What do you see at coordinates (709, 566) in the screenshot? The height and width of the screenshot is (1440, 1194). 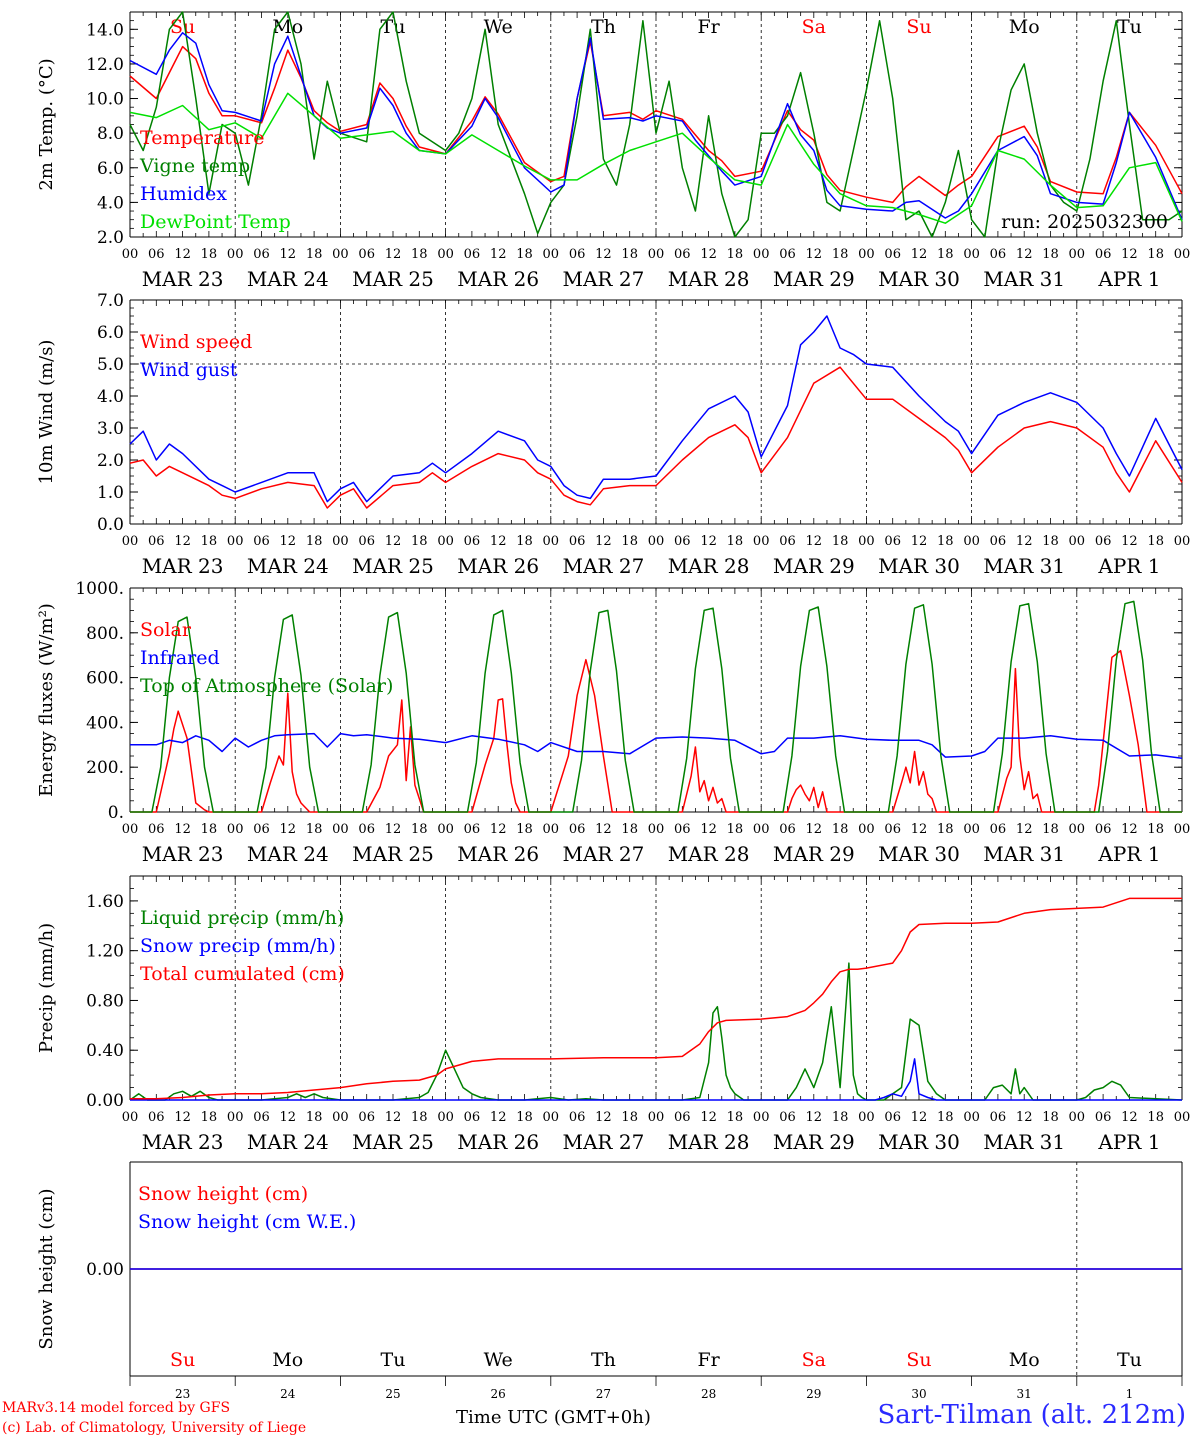 I see `date-label: MAR 28` at bounding box center [709, 566].